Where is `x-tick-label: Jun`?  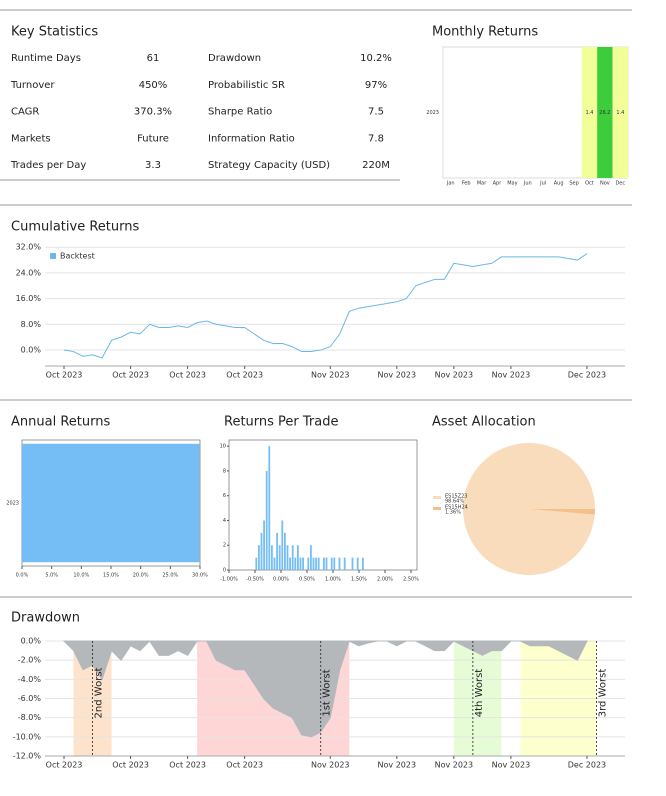
x-tick-label: Jun is located at coordinates (527, 184).